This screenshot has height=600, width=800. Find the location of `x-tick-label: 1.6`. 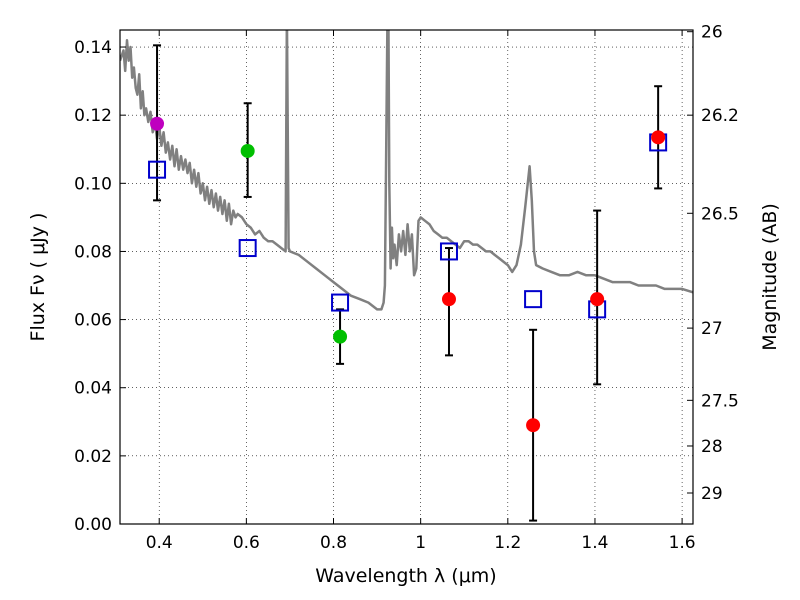

x-tick-label: 1.6 is located at coordinates (682, 543).